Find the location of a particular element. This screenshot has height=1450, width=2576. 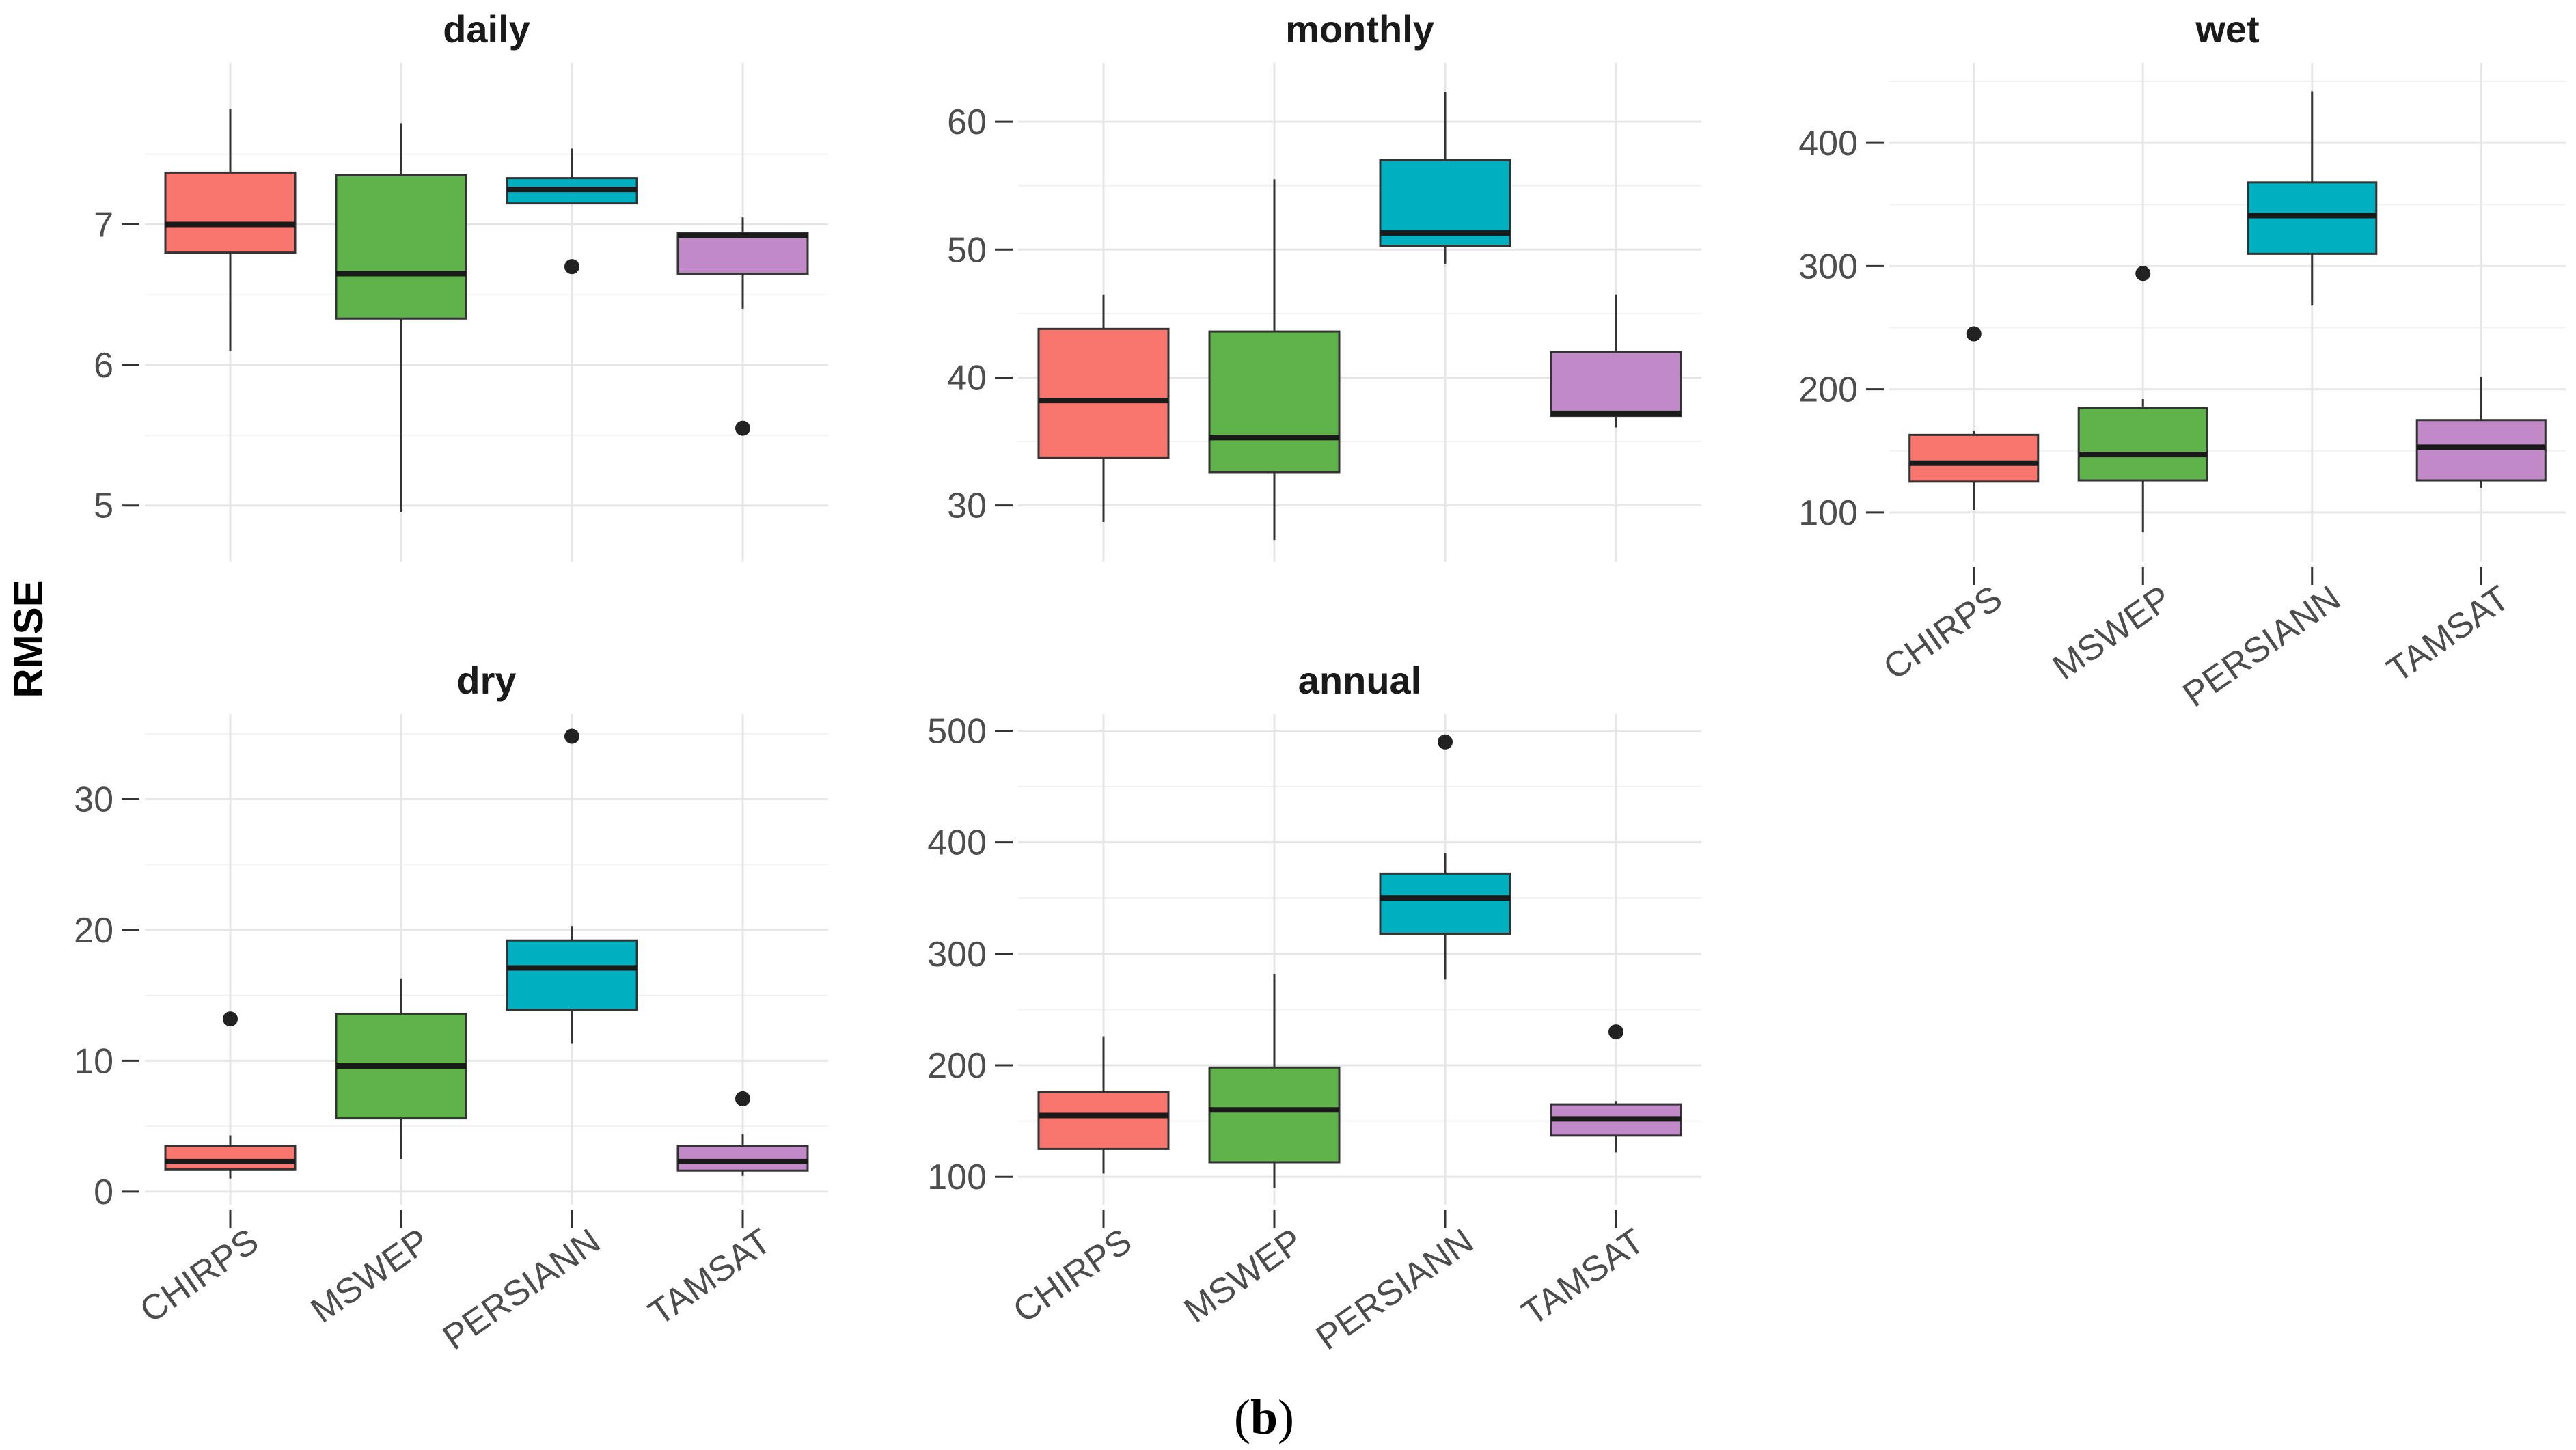

panel-title: daily is located at coordinates (486, 29).